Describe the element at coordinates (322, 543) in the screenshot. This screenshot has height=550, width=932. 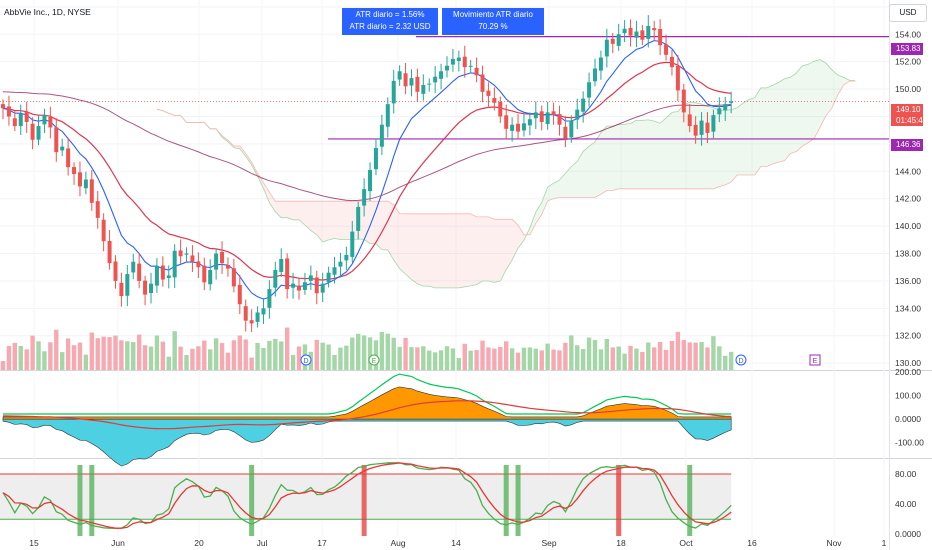
I see `time-tick-label: 17` at that location.